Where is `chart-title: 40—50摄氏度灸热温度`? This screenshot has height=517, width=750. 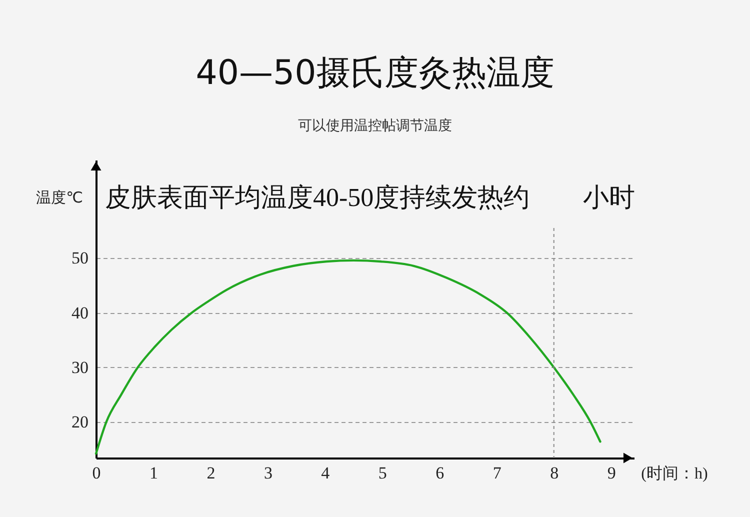
chart-title: 40—50摄氏度灸热温度 is located at coordinates (375, 73).